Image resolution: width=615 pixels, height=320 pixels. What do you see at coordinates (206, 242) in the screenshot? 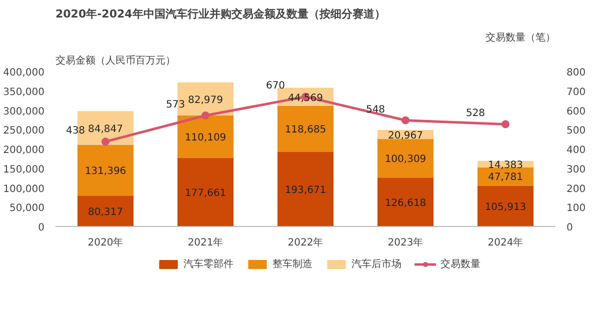
I see `x-tick-label: 2021年` at bounding box center [206, 242].